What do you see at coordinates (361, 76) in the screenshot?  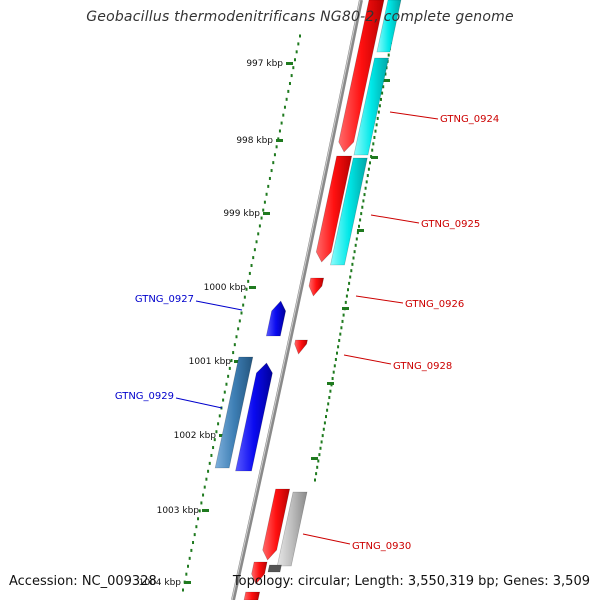 I see `gene-gtng-0924-arrow` at bounding box center [361, 76].